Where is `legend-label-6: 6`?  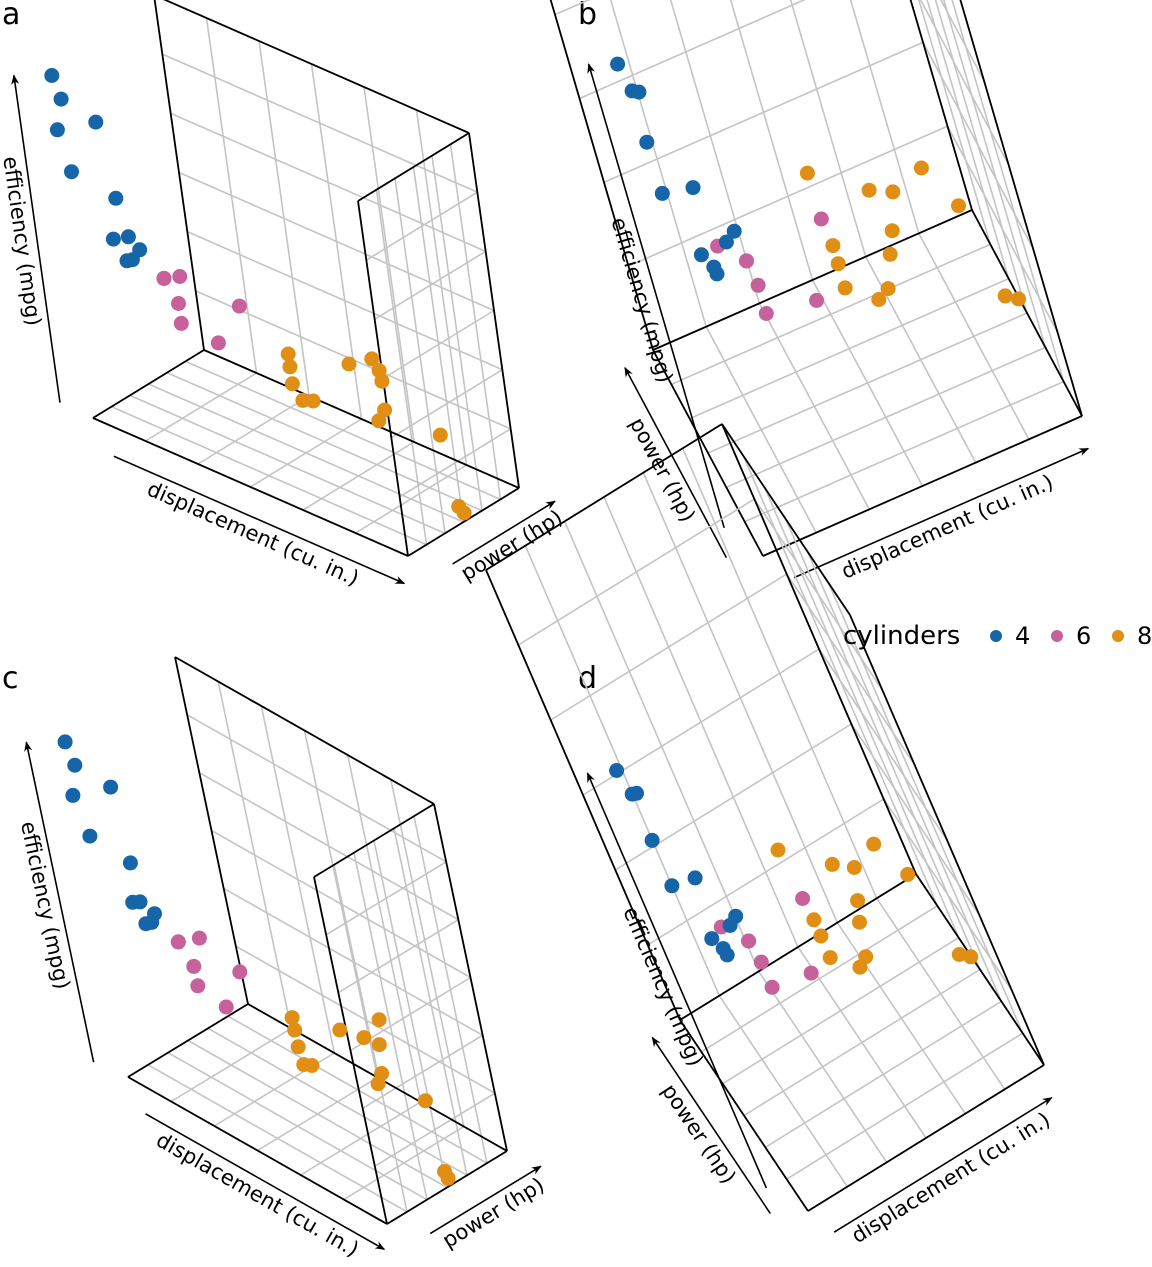 legend-label-6: 6 is located at coordinates (1083, 636).